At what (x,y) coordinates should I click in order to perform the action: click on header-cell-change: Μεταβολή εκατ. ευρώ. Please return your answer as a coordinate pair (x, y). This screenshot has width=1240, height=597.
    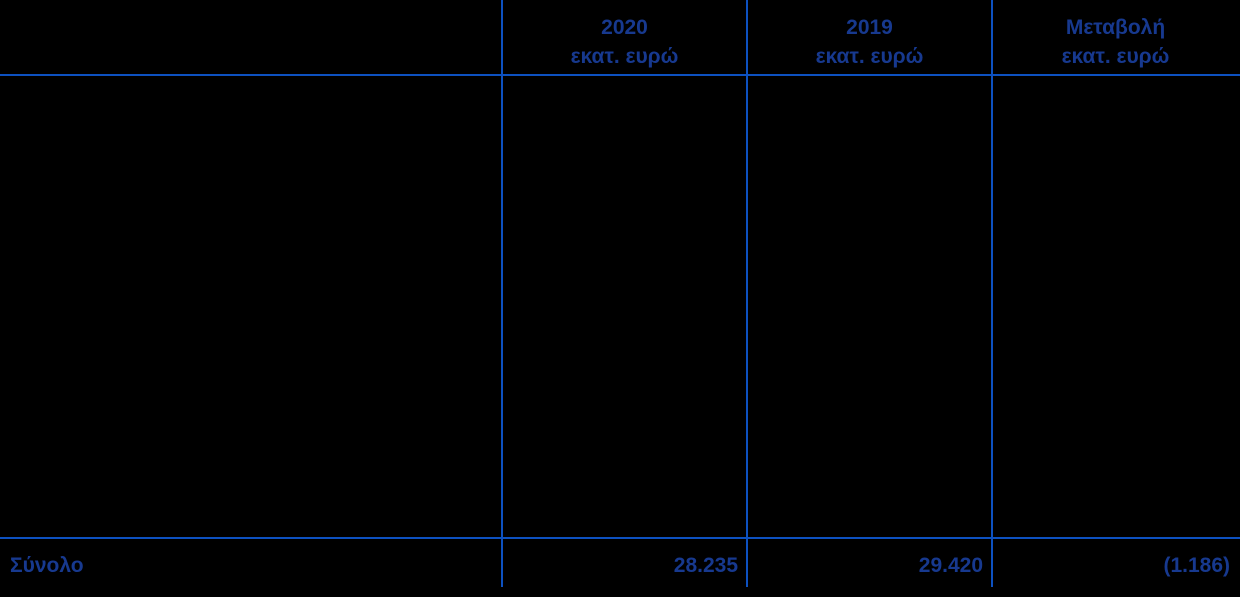
    Looking at the image, I should click on (1115, 42).